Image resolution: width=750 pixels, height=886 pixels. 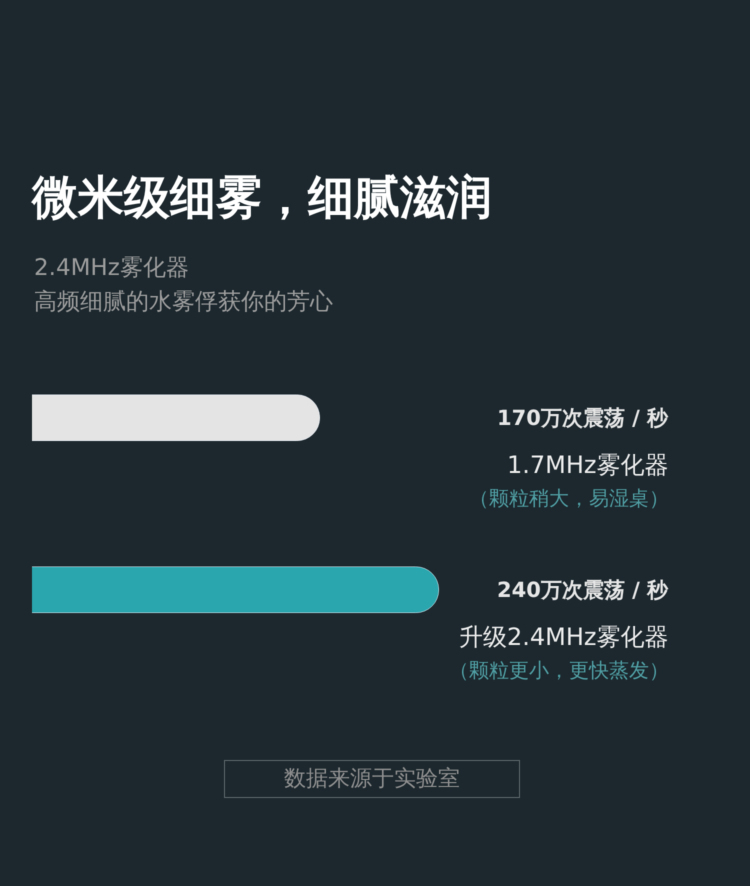 What do you see at coordinates (588, 465) in the screenshot?
I see `y-tick-label: 1.7MHz雾化器` at bounding box center [588, 465].